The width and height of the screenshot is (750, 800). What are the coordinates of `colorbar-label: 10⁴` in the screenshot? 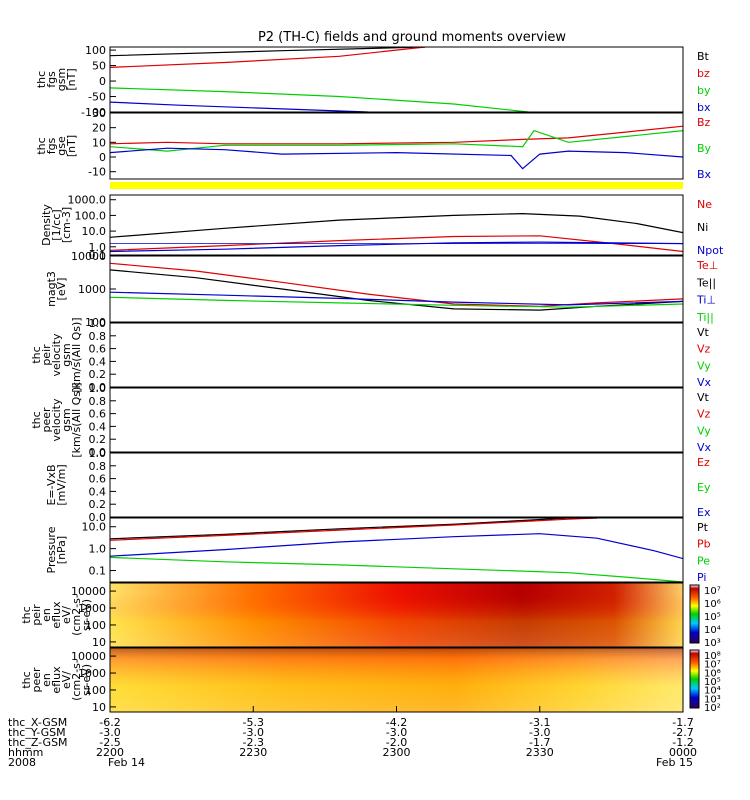 It's located at (712, 630).